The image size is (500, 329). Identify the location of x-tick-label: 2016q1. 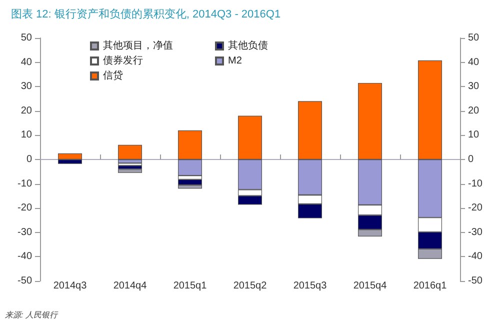
(430, 286).